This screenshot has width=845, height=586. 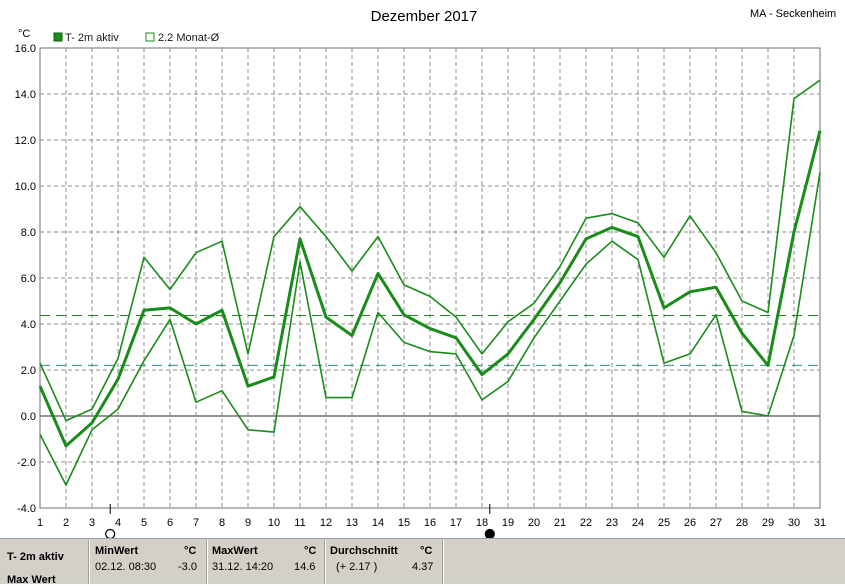 I want to click on x-tick-label: 17, so click(x=456, y=523).